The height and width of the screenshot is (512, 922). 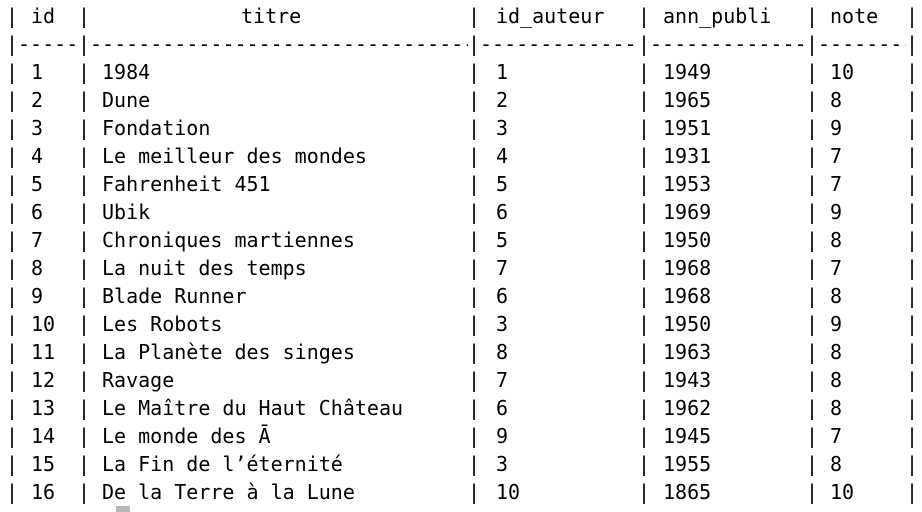 What do you see at coordinates (687, 268) in the screenshot?
I see `cell-ann-publi: 1968` at bounding box center [687, 268].